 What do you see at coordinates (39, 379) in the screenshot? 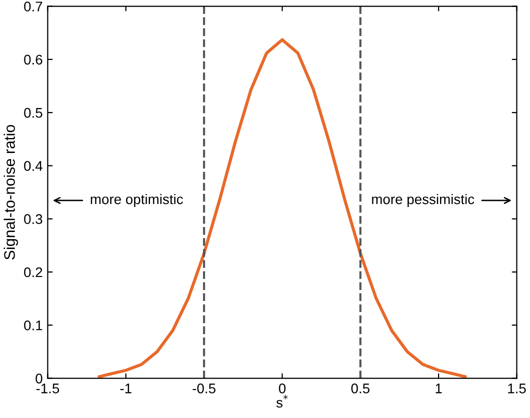
I see `y-tick-label: 0` at bounding box center [39, 379].